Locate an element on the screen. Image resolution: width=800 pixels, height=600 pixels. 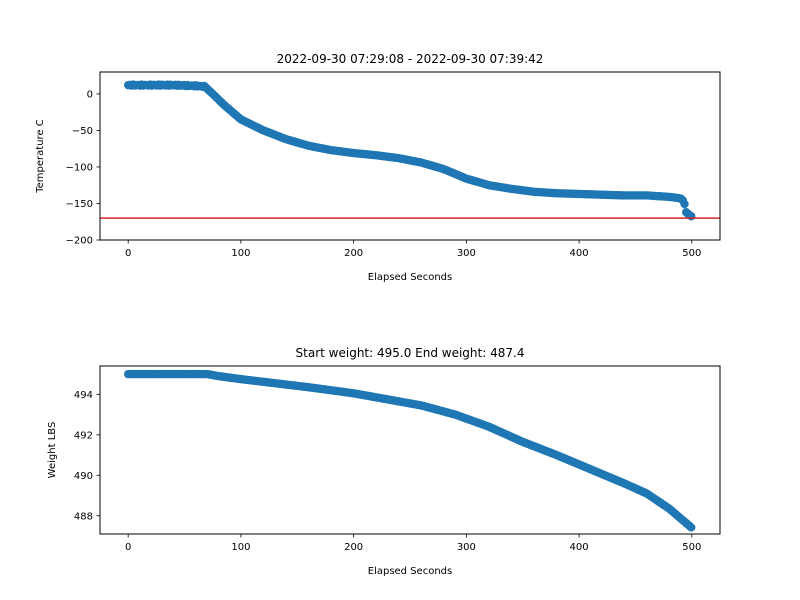
temperature-y-ticks: −200 −150 −100 −50 0 is located at coordinates (83, 168).